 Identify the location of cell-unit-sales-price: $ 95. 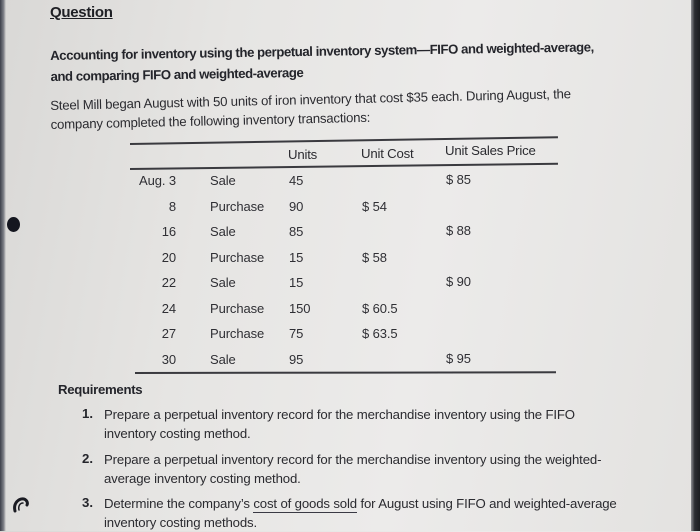
(458, 358).